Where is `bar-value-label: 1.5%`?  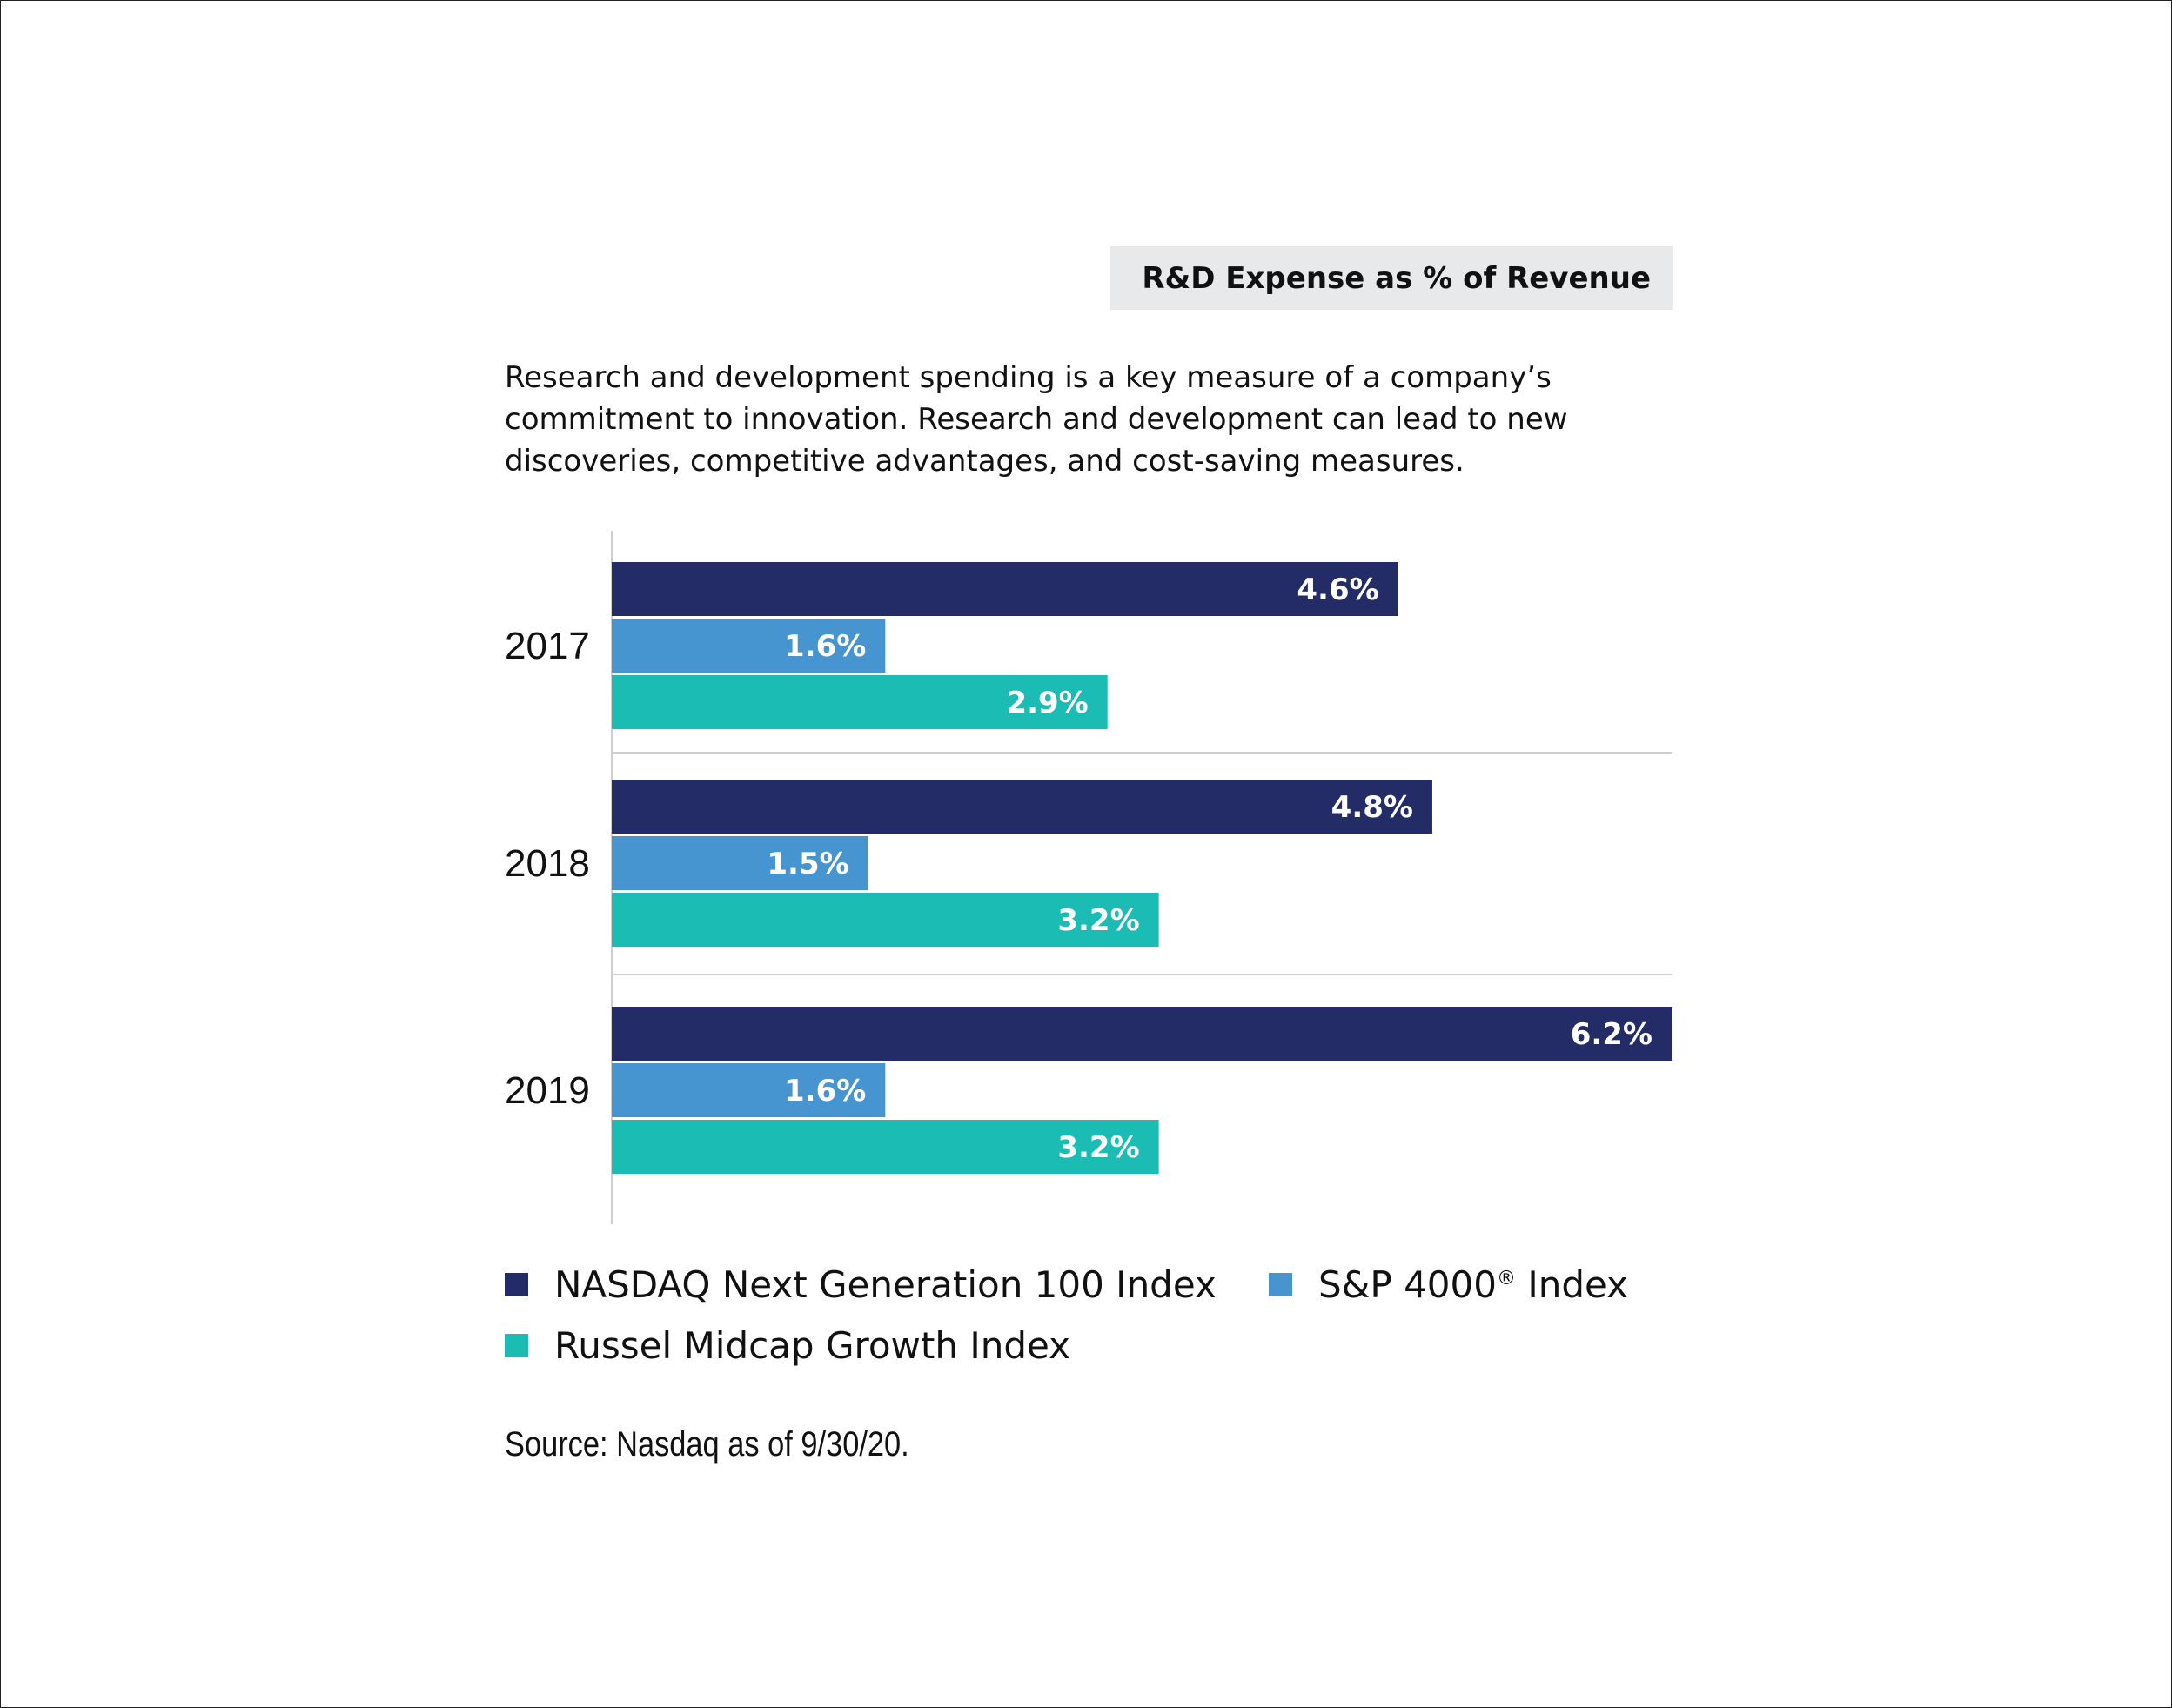
bar-value-label: 1.5% is located at coordinates (807, 864).